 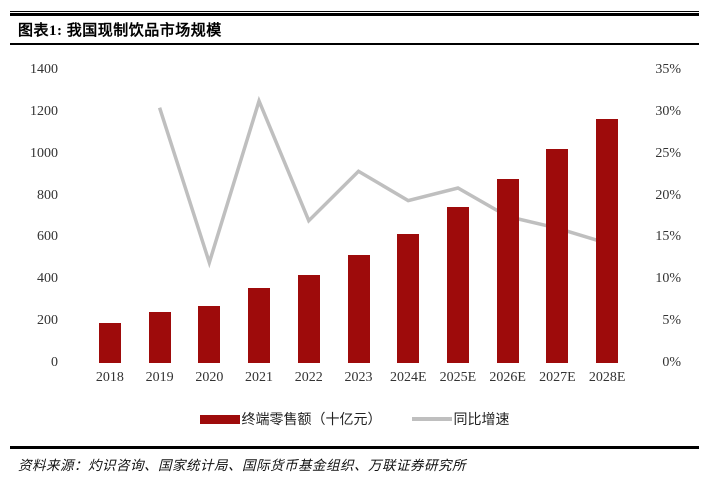 What do you see at coordinates (54, 362) in the screenshot?
I see `y-axis-left-tick: 0` at bounding box center [54, 362].